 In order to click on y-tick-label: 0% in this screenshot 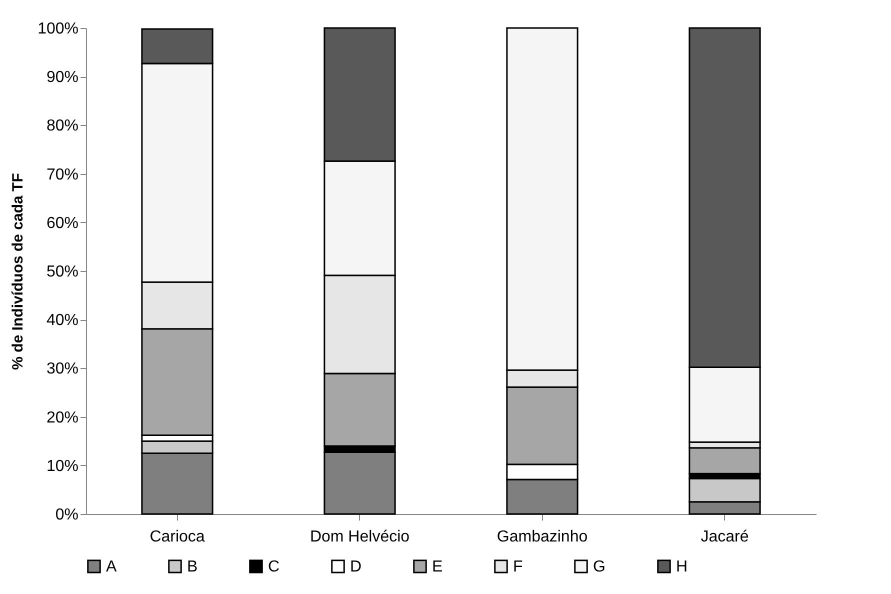, I will do `click(66, 515)`.